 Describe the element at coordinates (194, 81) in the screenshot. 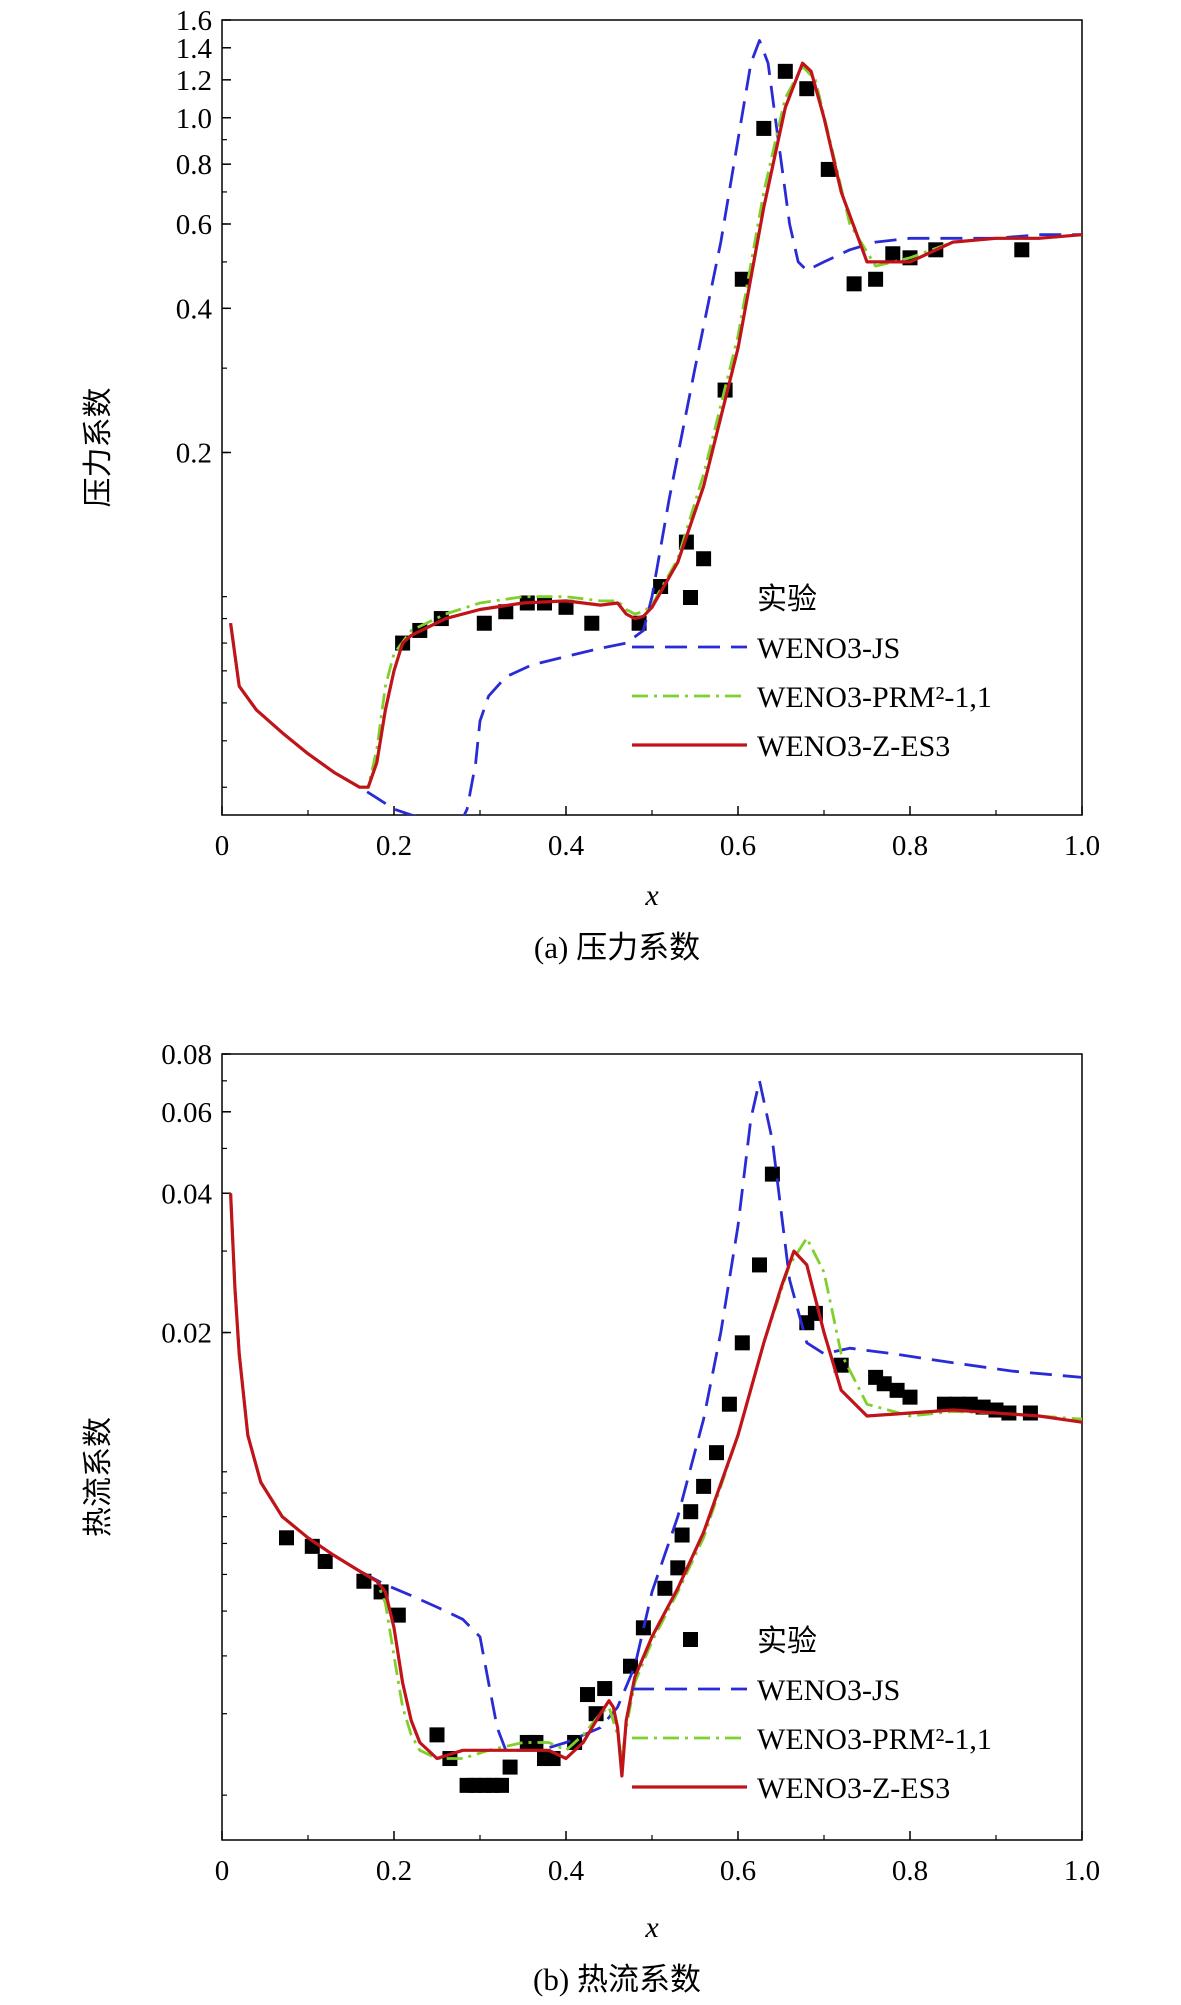

I see `y-tick-label: 1.2` at that location.